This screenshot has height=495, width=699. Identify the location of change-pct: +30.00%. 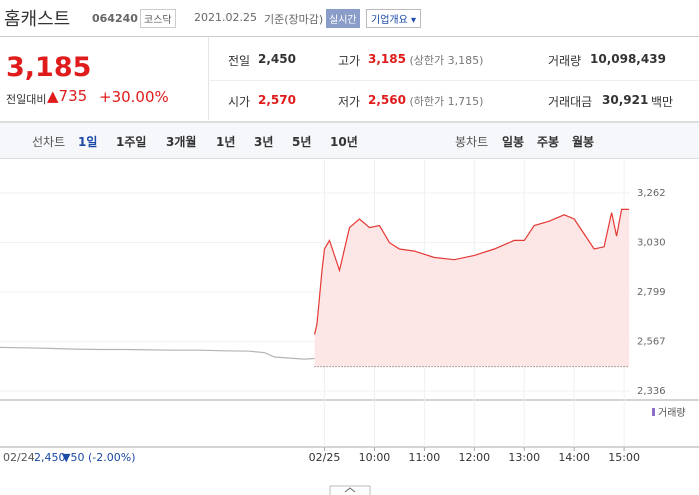
(134, 97).